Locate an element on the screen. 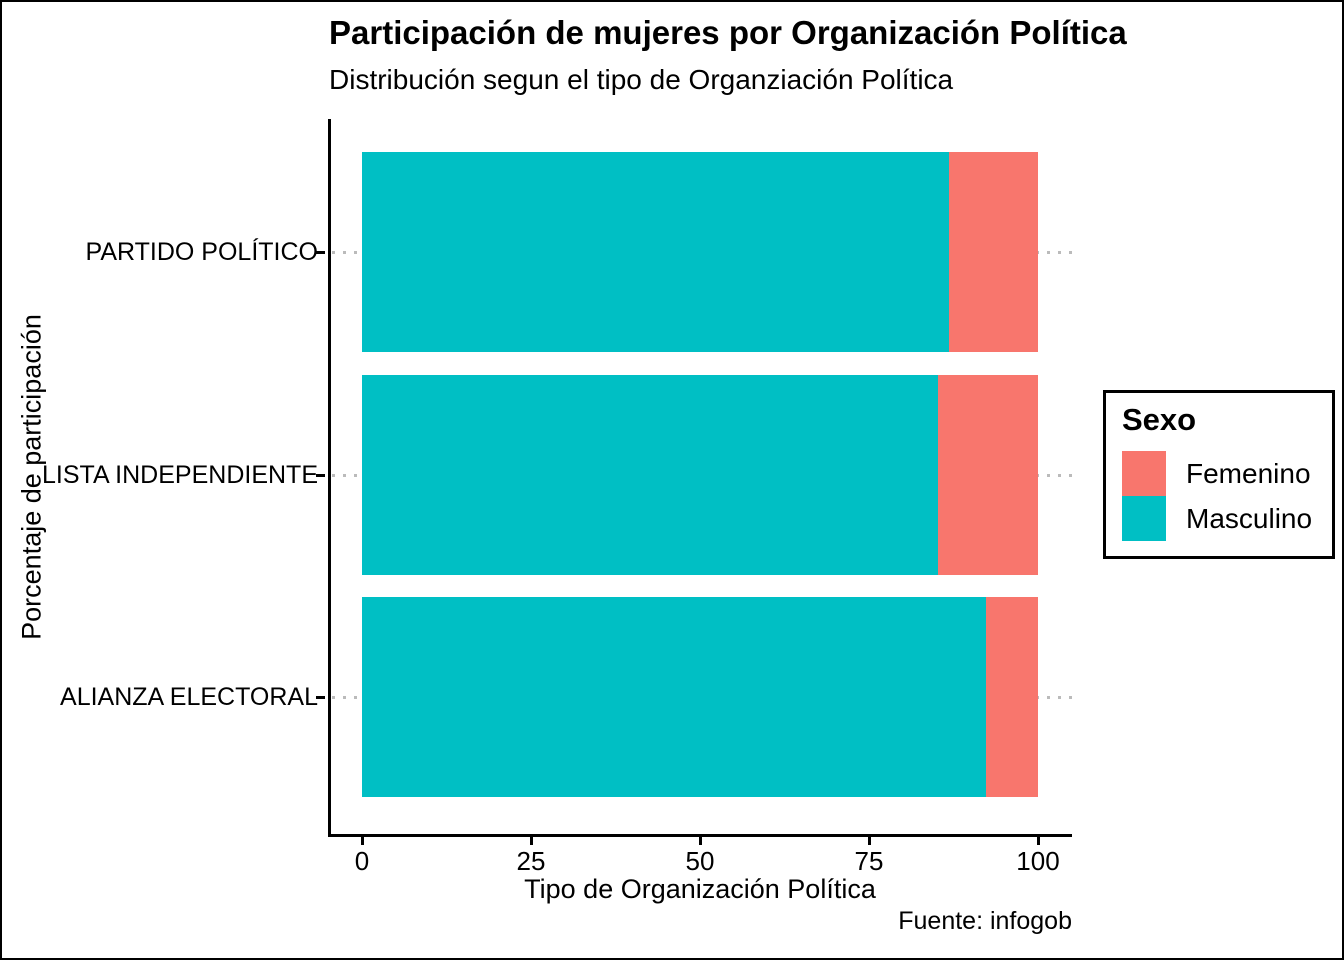 This screenshot has width=1344, height=960. bar-alianza-electoral is located at coordinates (700, 697).